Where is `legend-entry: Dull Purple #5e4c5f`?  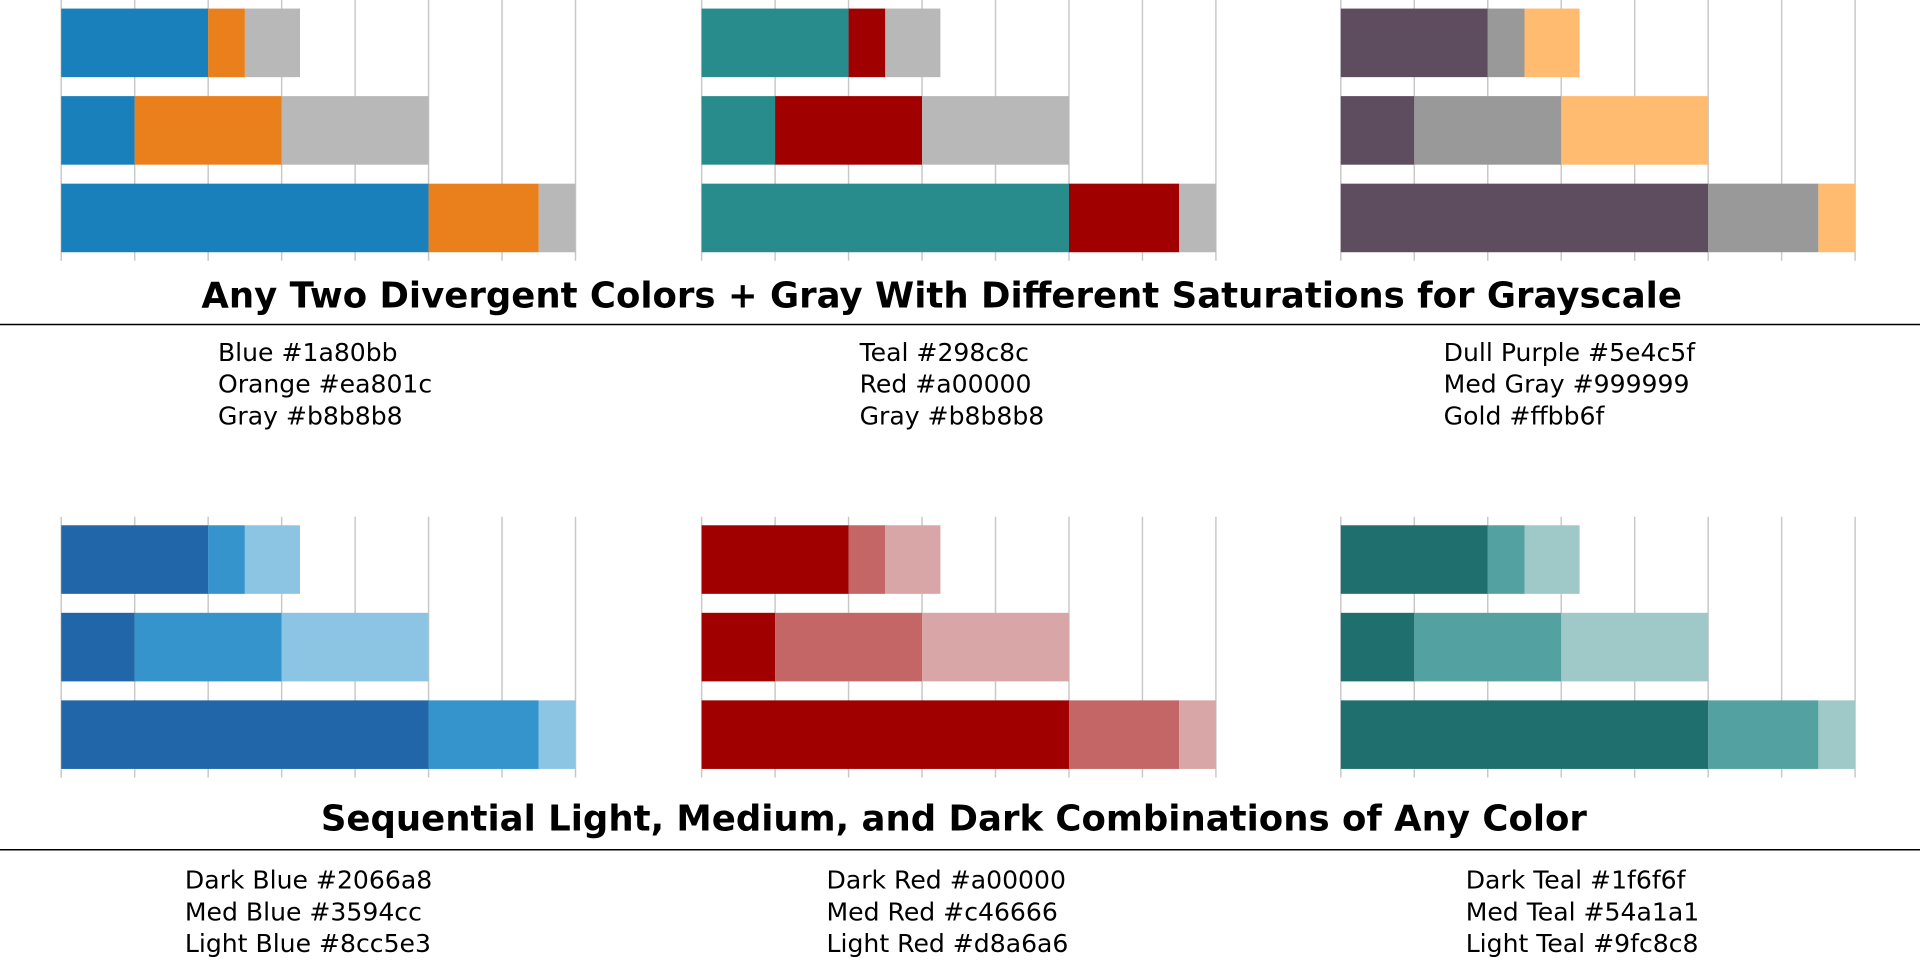 legend-entry: Dull Purple #5e4c5f is located at coordinates (1570, 352).